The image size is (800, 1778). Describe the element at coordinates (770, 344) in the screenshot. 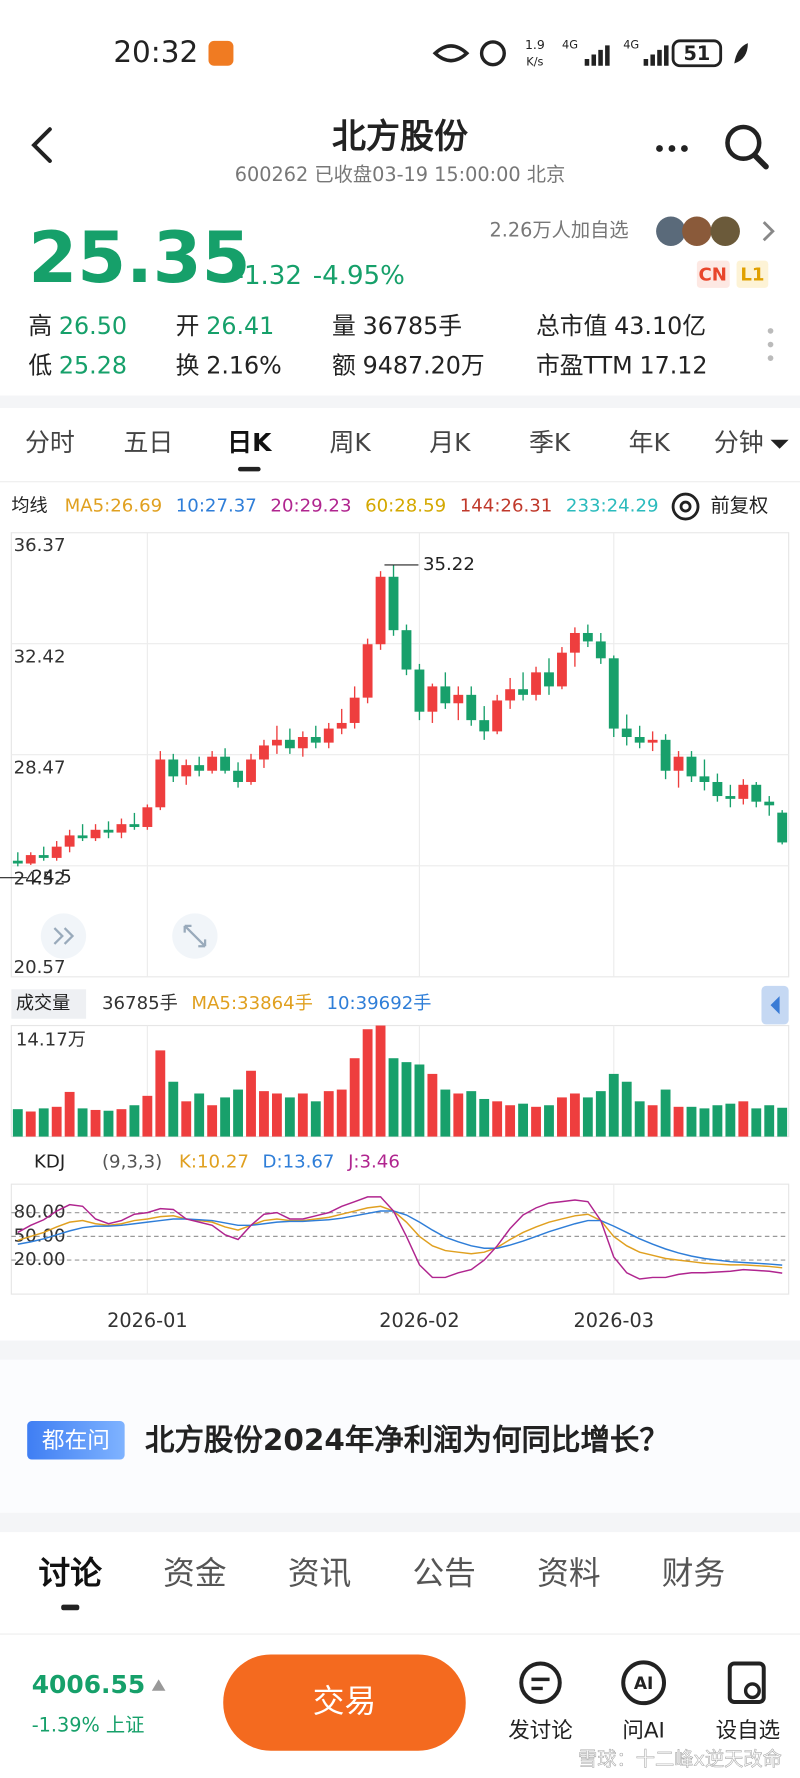

I see `stats-more` at that location.